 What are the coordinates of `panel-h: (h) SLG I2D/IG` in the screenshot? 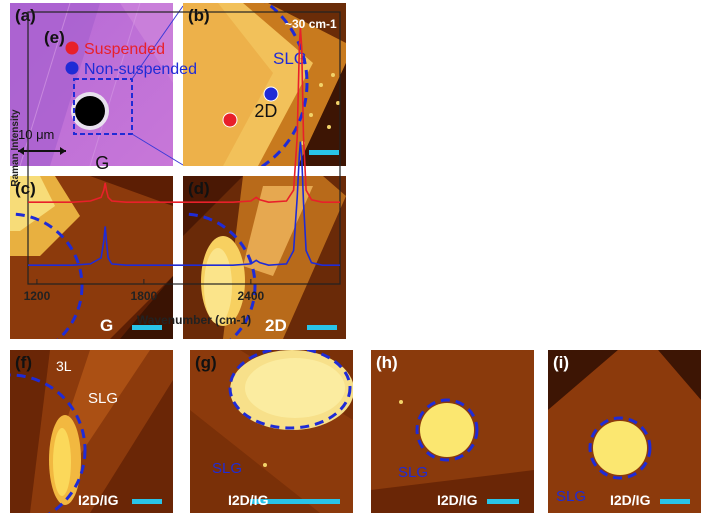 It's located at (452, 431).